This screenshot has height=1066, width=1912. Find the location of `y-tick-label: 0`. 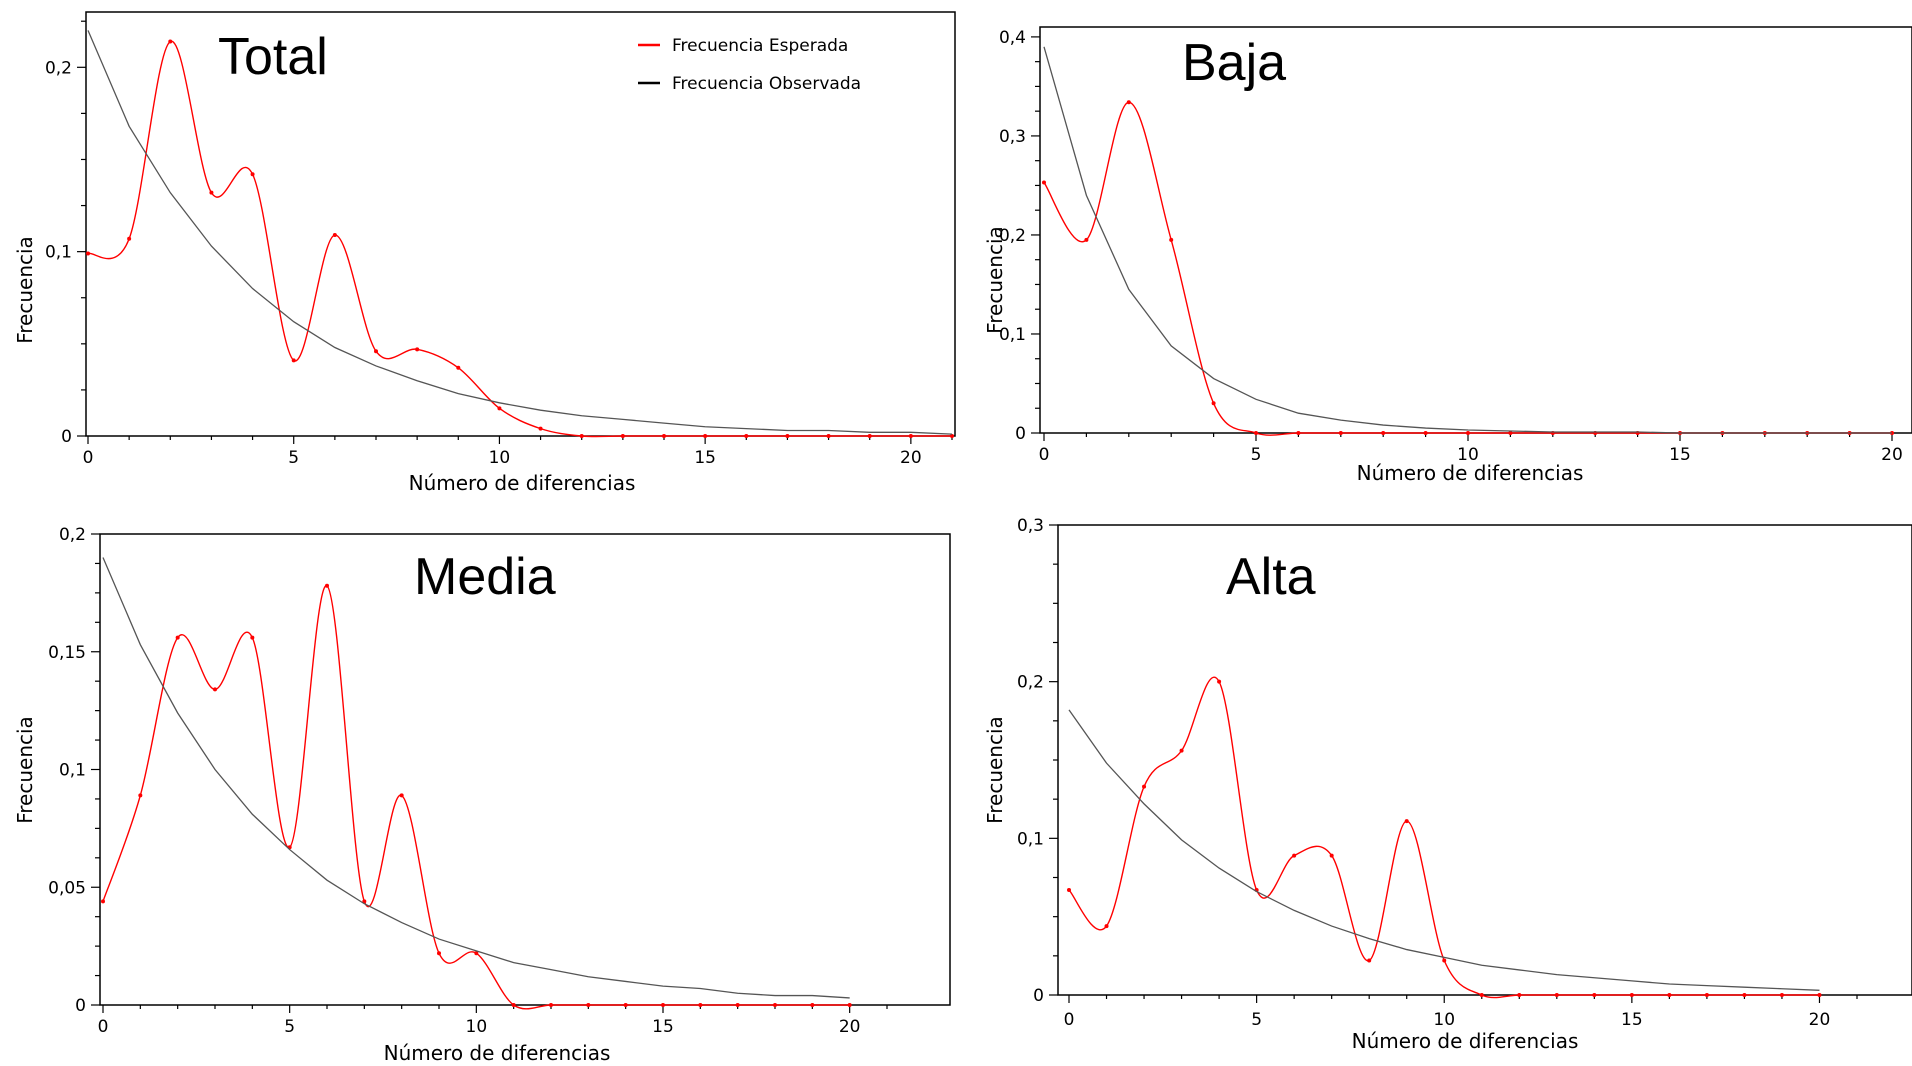

y-tick-label: 0 is located at coordinates (66, 437).